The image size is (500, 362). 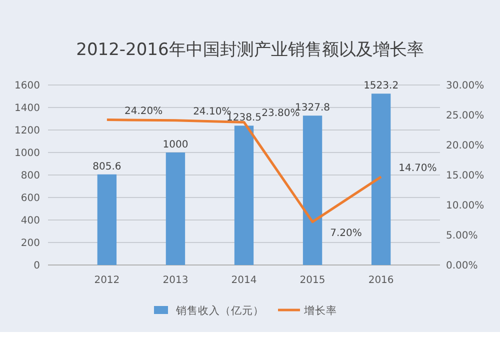 I want to click on data-label: 7.20%, so click(x=346, y=233).